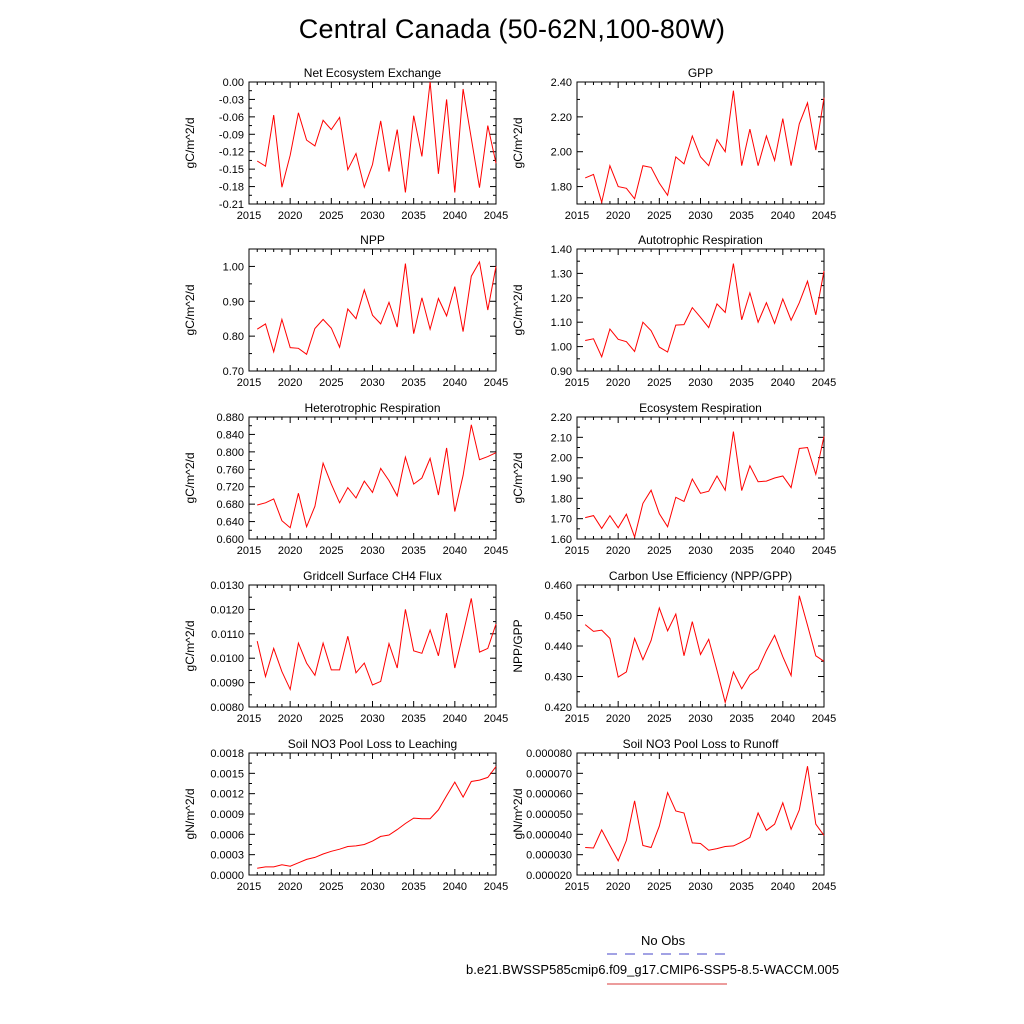 The height and width of the screenshot is (1024, 1024). I want to click on y-tick-label: 0.0006, so click(227, 835).